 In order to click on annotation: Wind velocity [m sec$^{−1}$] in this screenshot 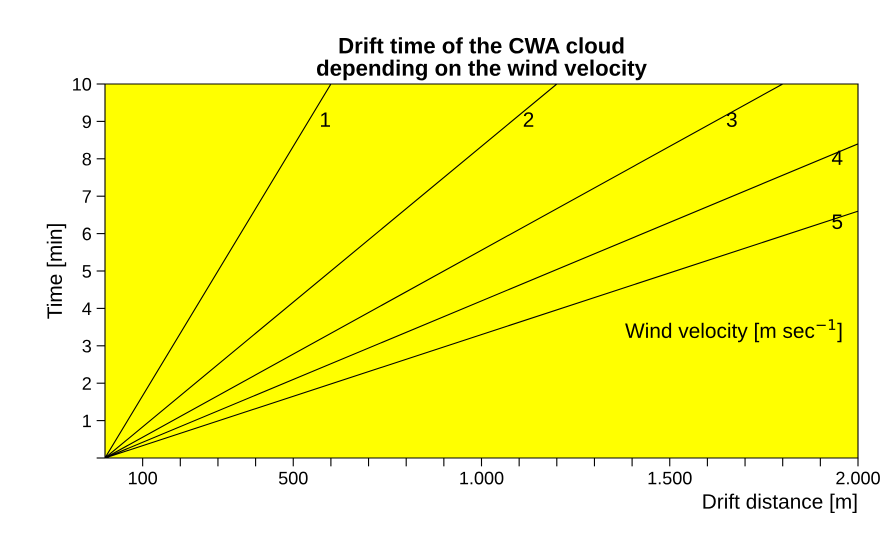, I will do `click(733, 330)`.